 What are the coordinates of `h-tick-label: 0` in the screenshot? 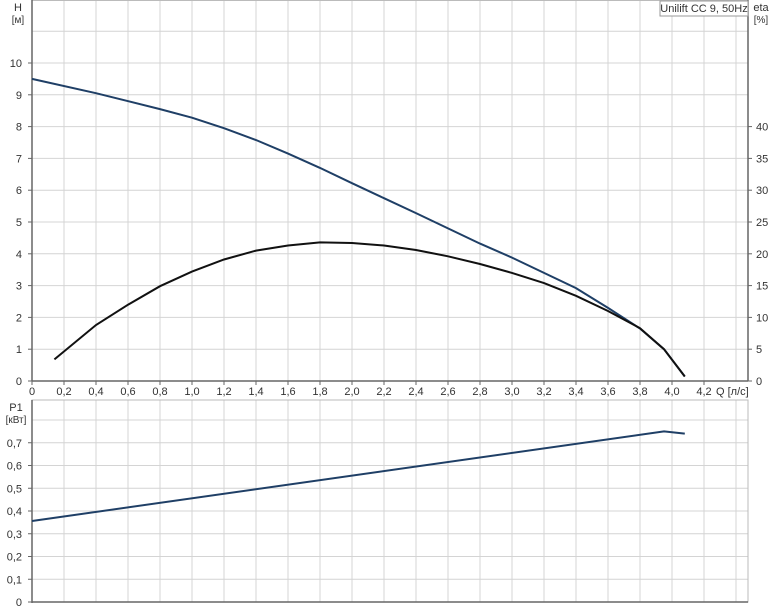 It's located at (19, 382).